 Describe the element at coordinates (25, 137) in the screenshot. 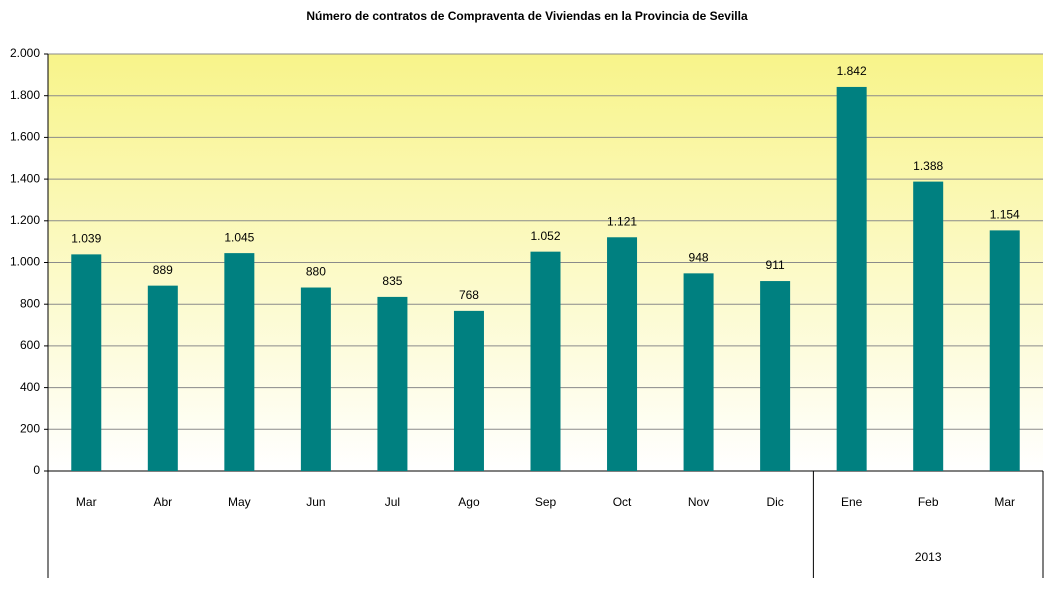

I see `y-tick-label: 1.600` at that location.